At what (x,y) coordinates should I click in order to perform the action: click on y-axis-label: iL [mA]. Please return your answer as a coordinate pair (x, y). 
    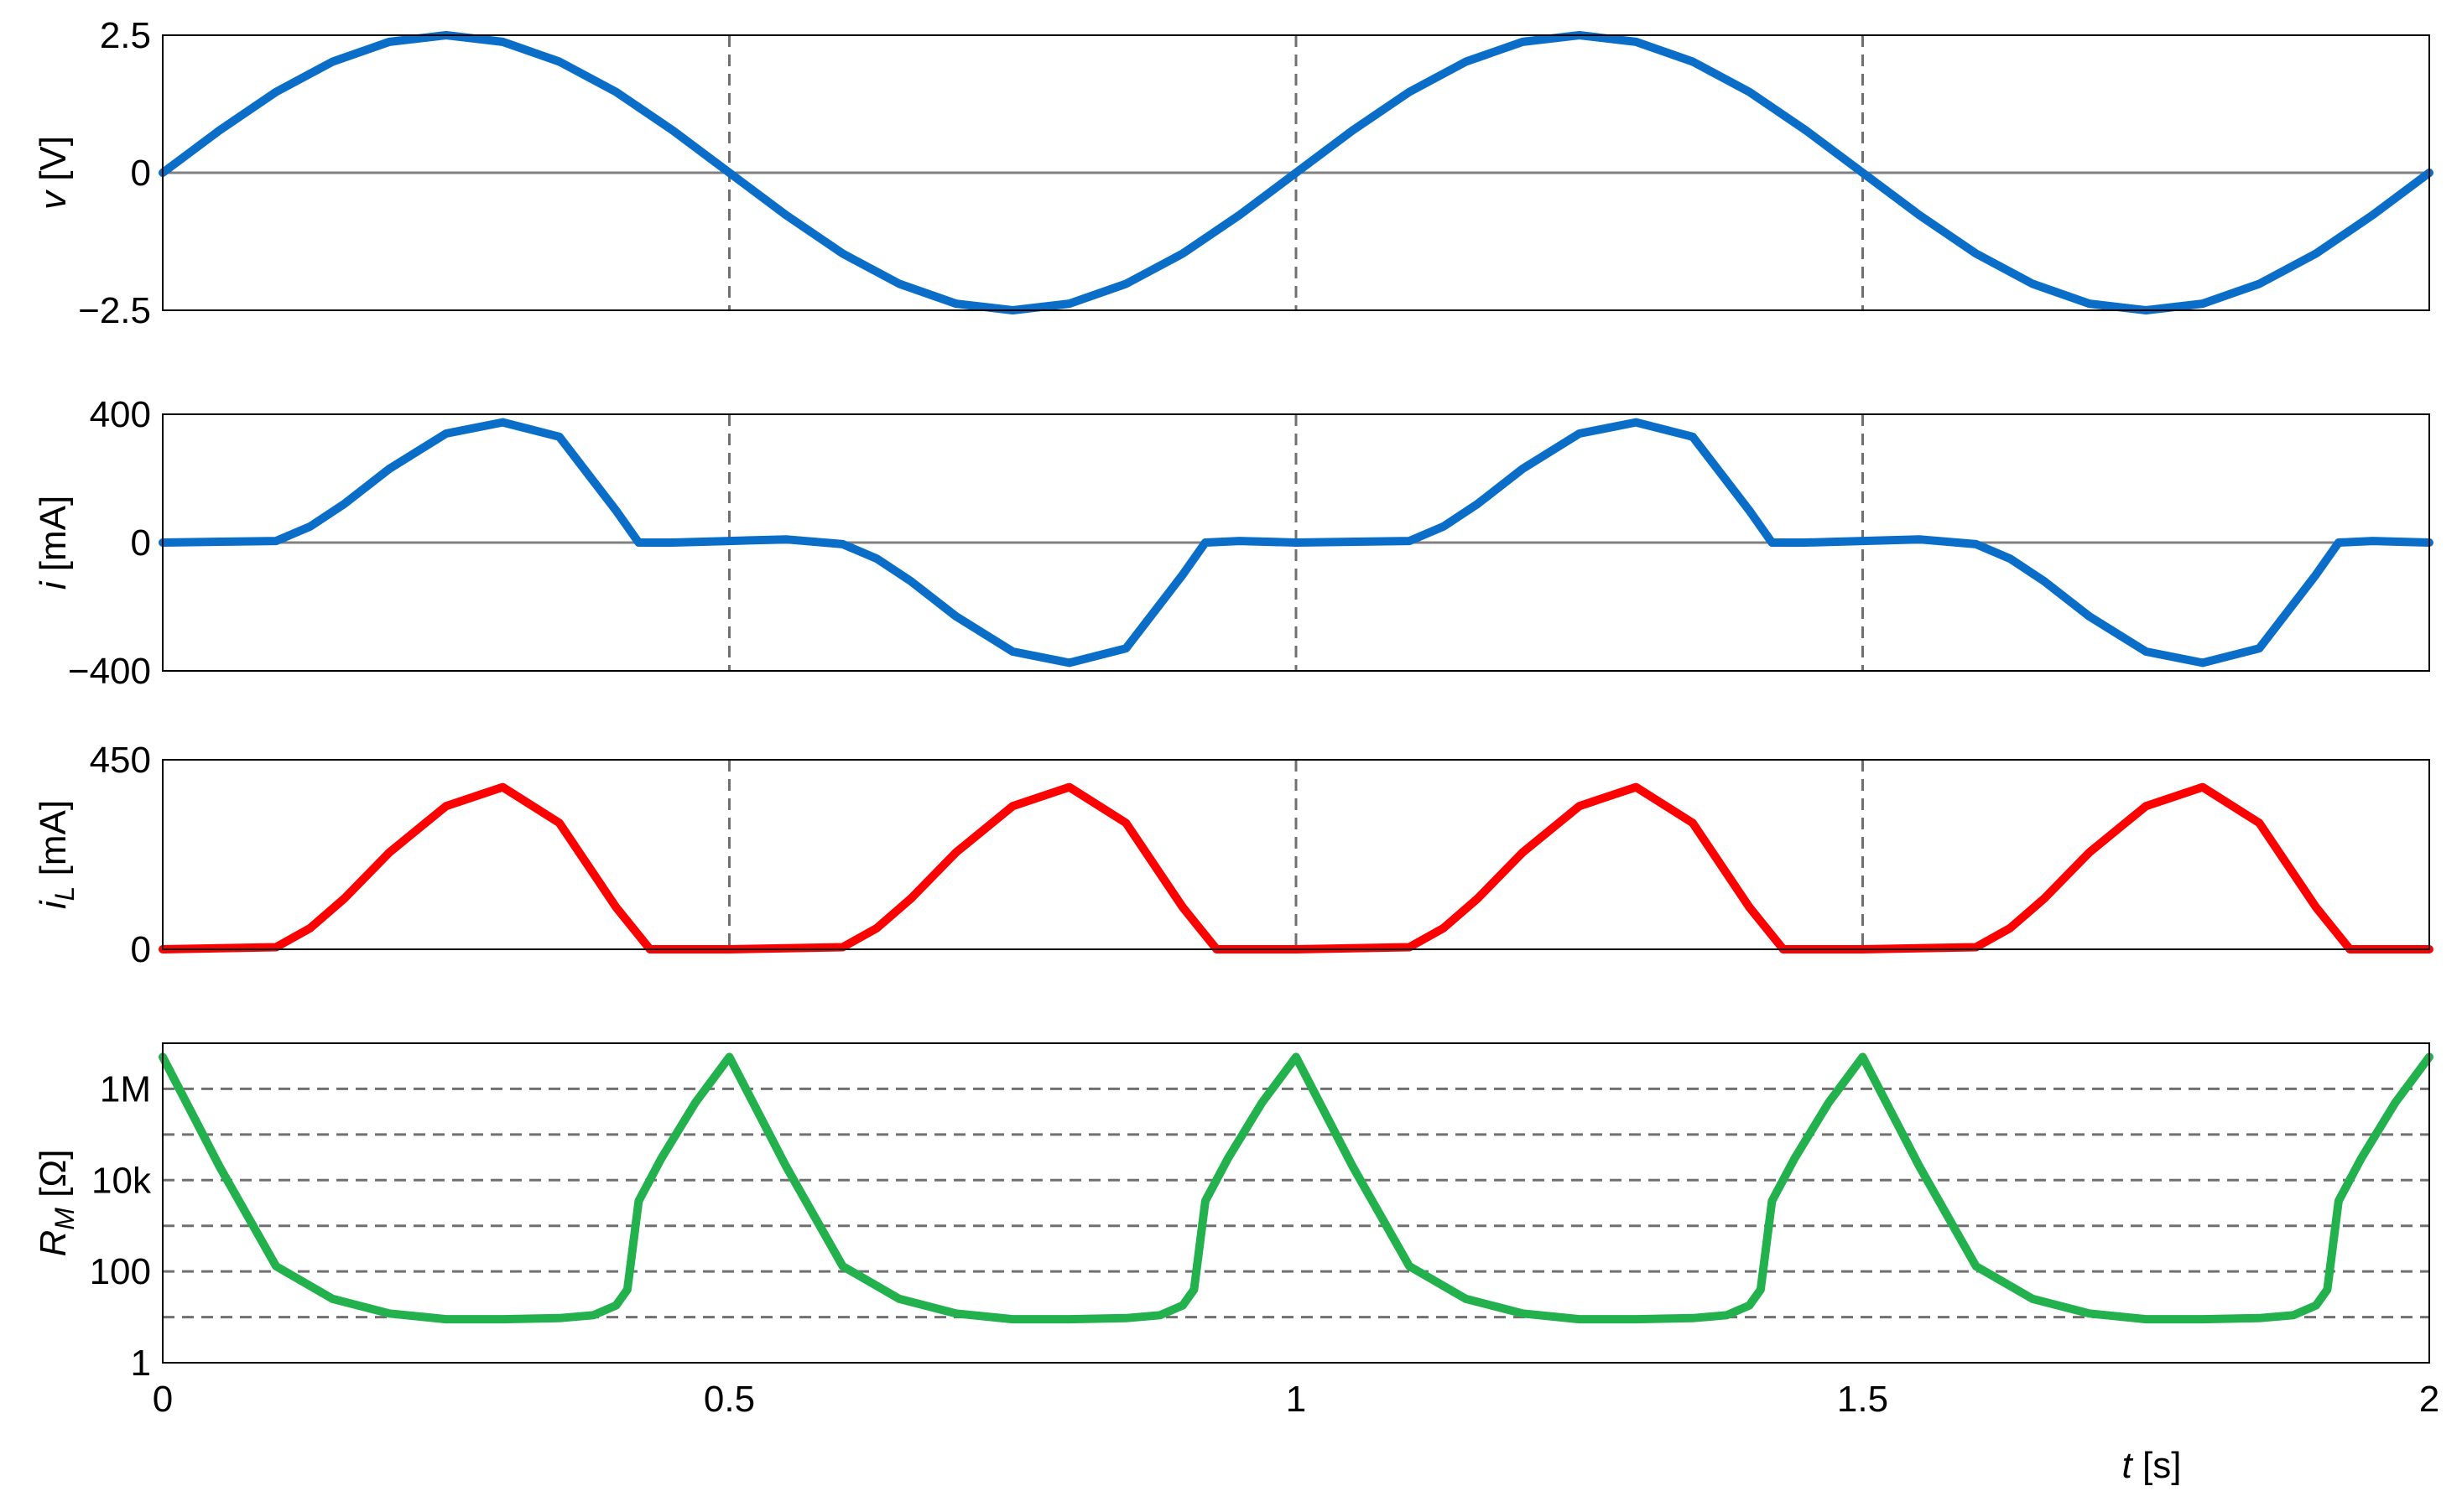
    Looking at the image, I should click on (56, 854).